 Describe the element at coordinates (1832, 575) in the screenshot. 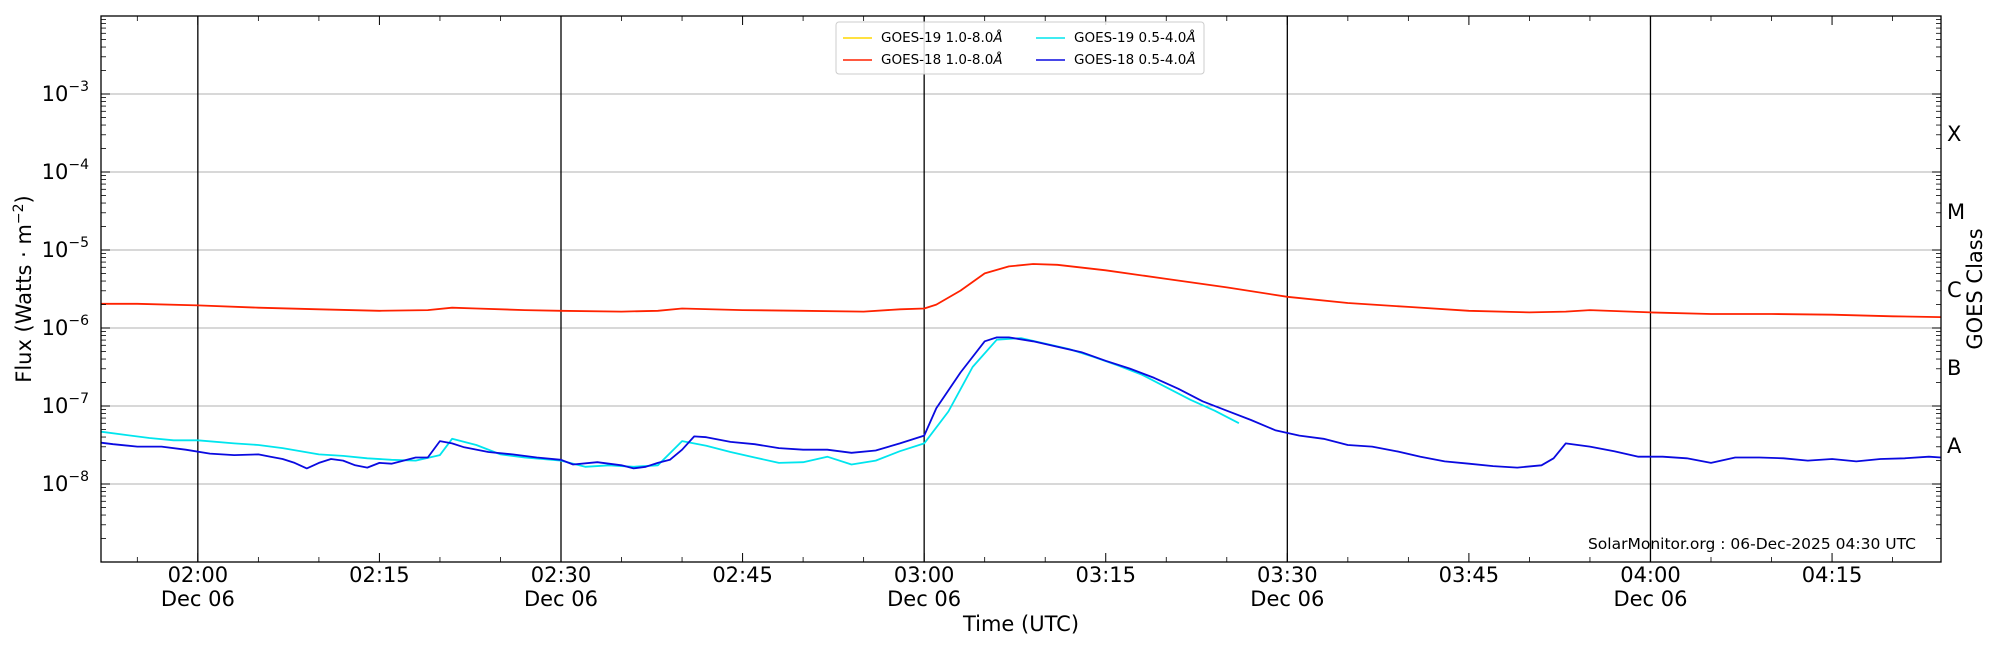

I see `x-tick-label-time: 04:15` at that location.